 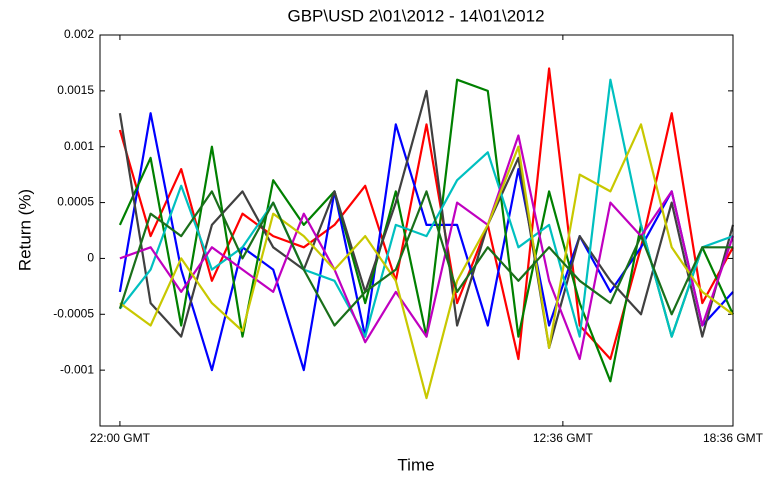 I want to click on x-tick-label: 12:36 GMT, so click(x=563, y=438).